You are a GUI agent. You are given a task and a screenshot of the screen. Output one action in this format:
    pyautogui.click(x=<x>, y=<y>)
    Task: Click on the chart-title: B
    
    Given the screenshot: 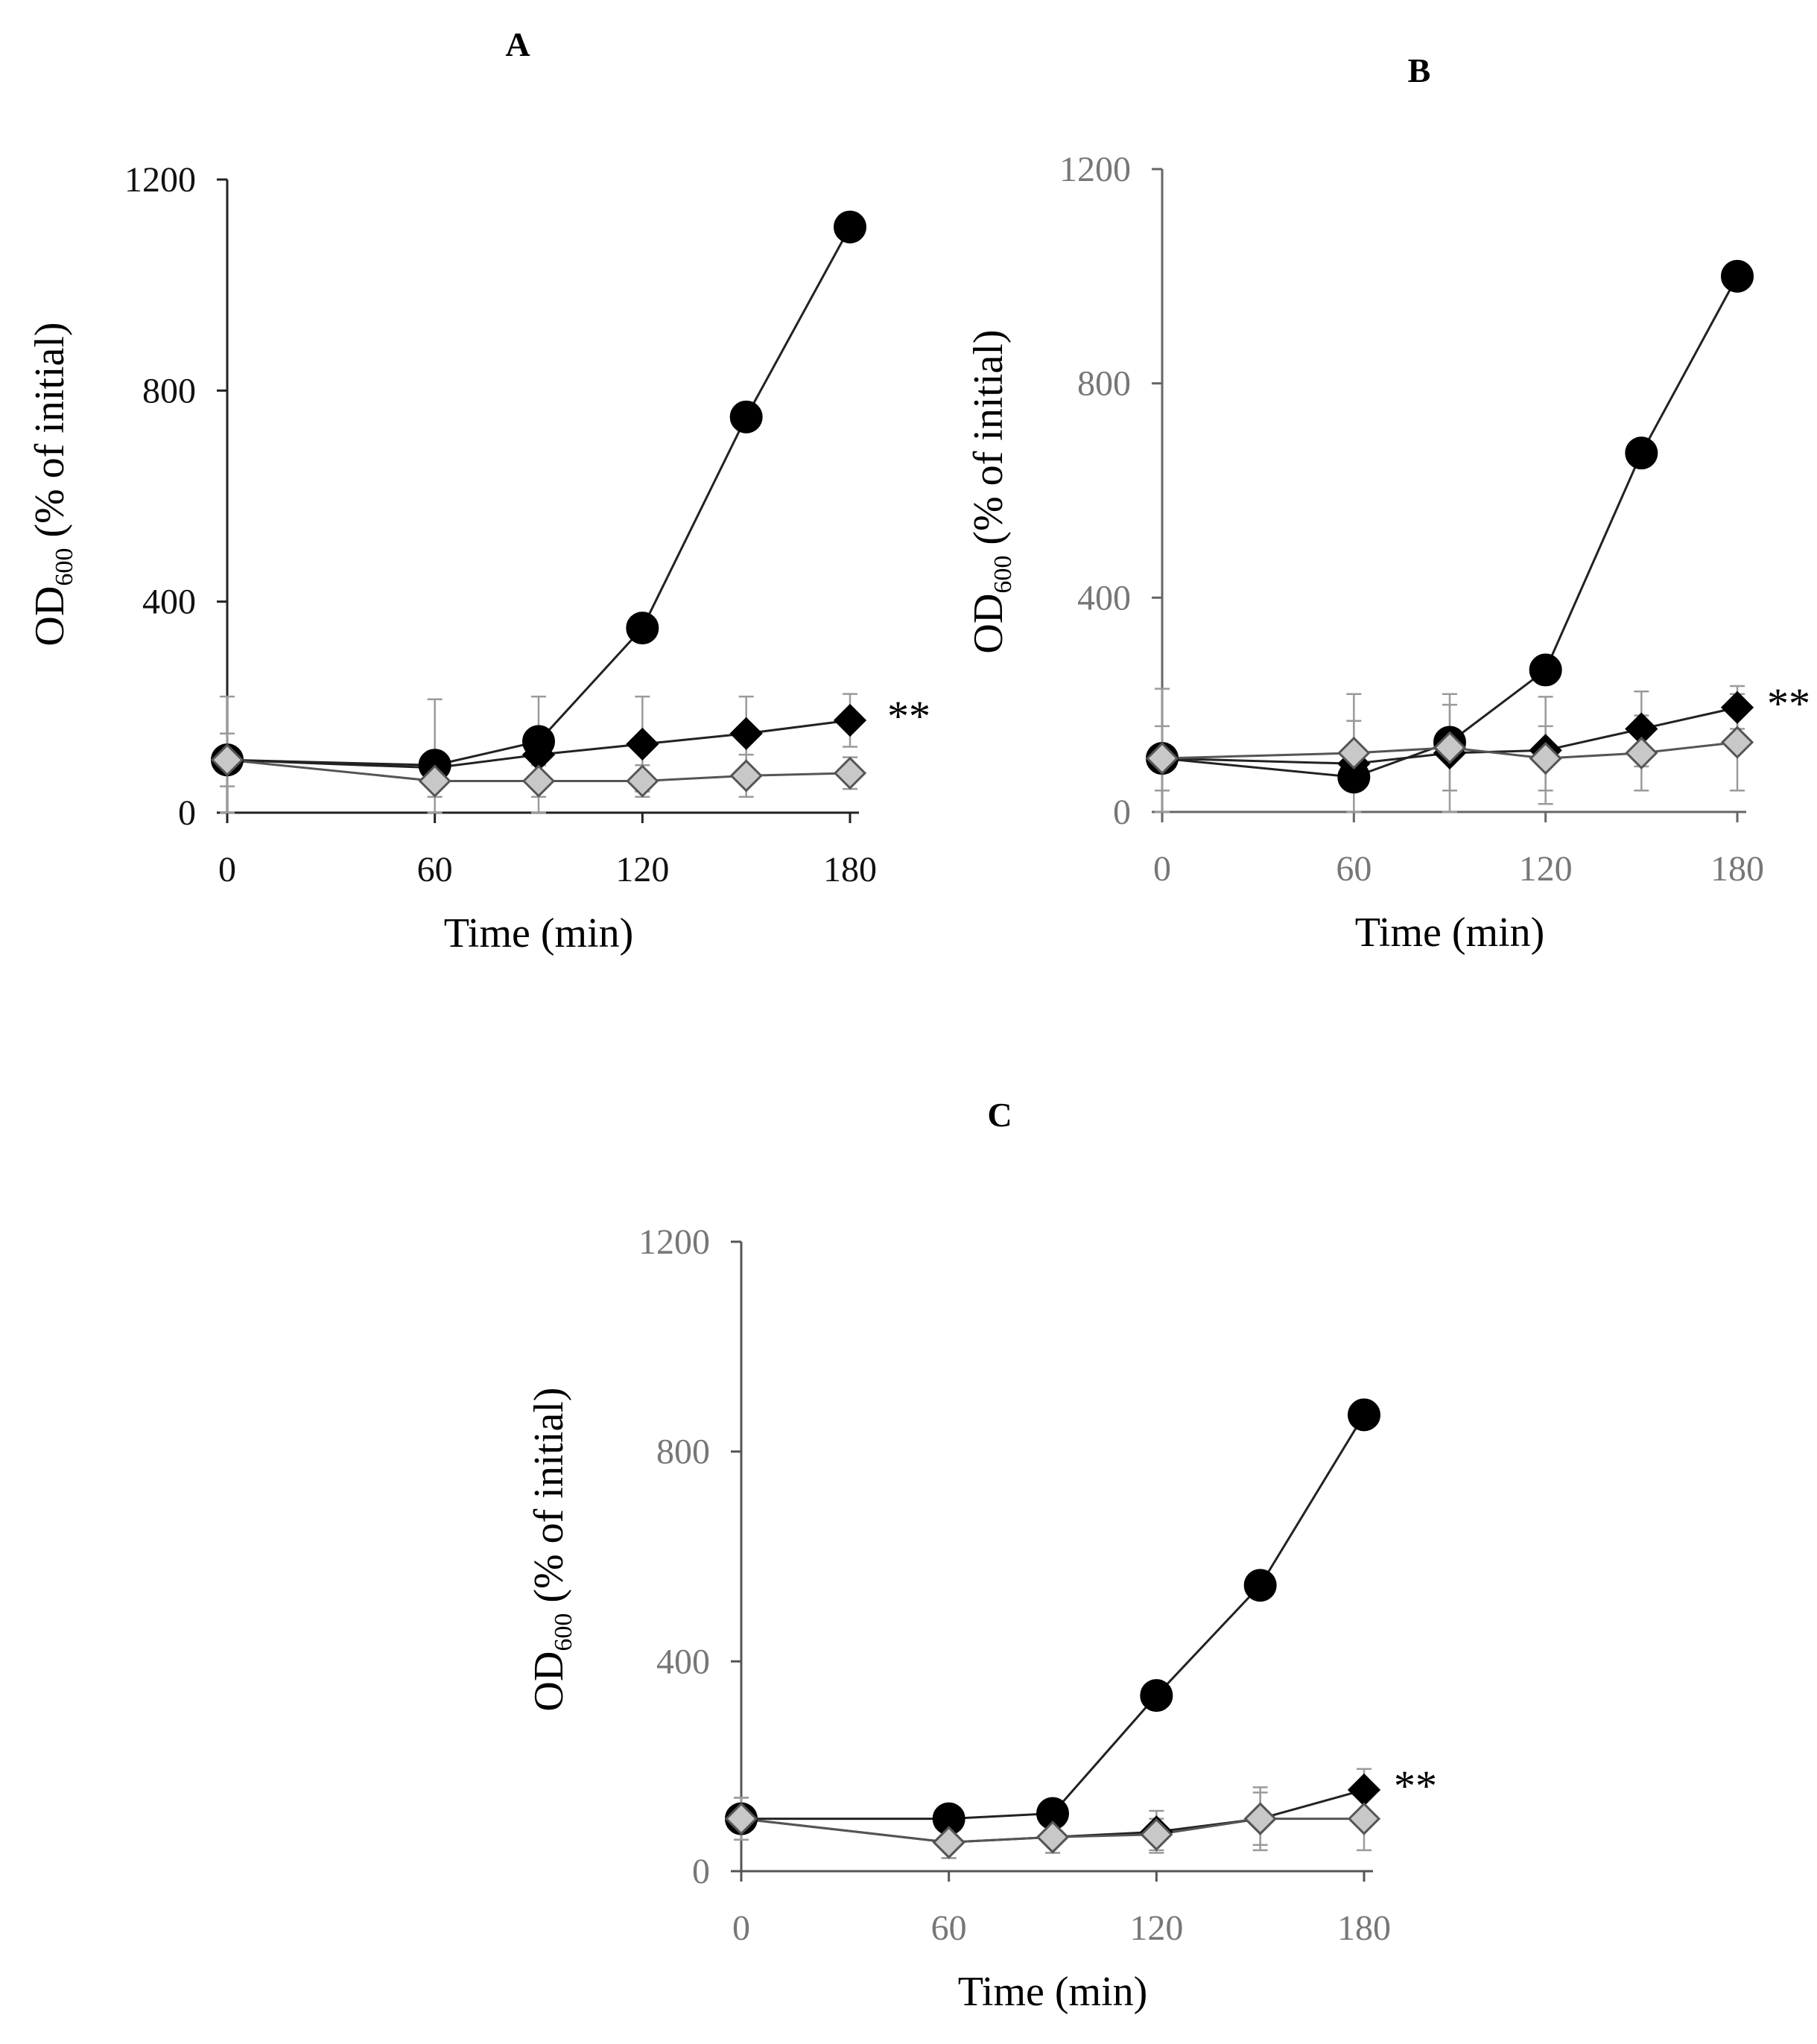 What is the action you would take?
    pyautogui.click(x=1419, y=70)
    